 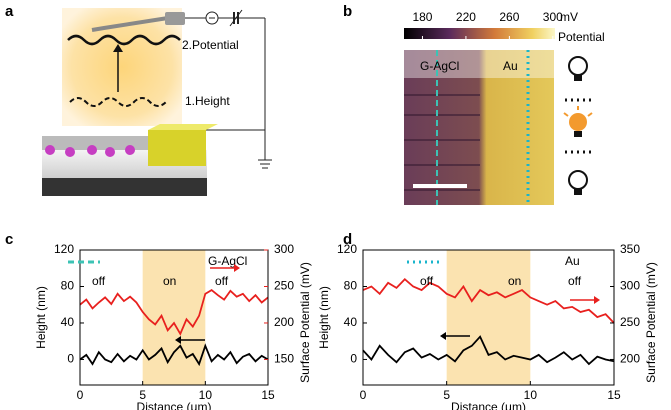 I want to click on potential-trace, so click(x=124, y=40).